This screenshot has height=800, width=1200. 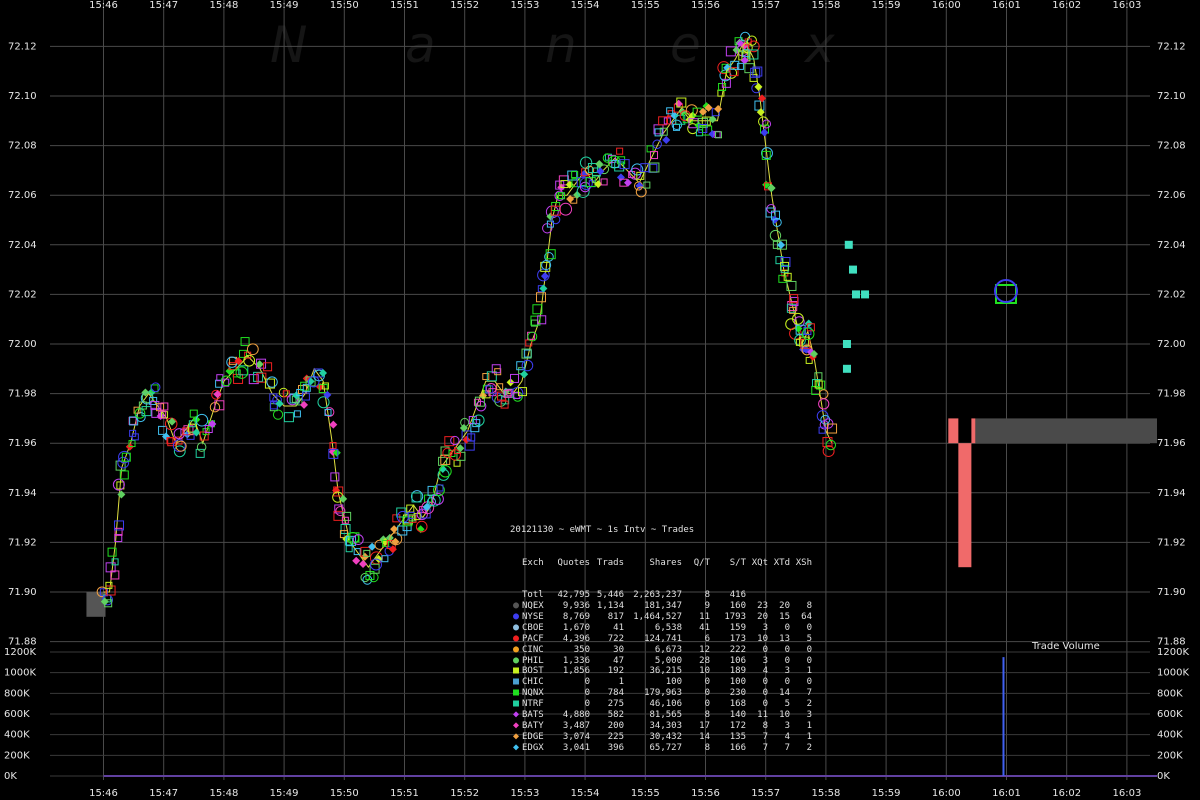 What do you see at coordinates (96, 604) in the screenshot?
I see `open-bar` at bounding box center [96, 604].